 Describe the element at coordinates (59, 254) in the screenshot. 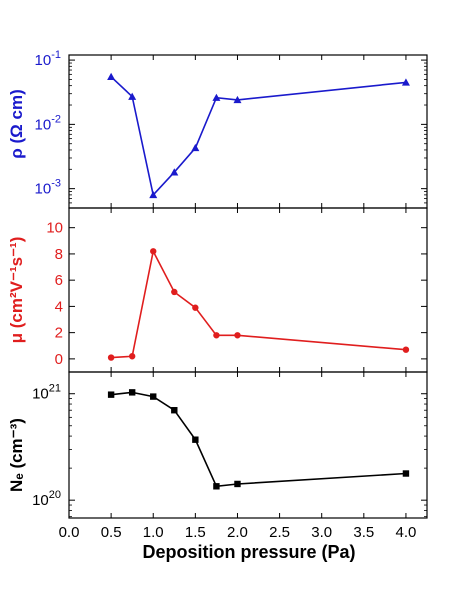

I see `y-tick-label: 8` at that location.